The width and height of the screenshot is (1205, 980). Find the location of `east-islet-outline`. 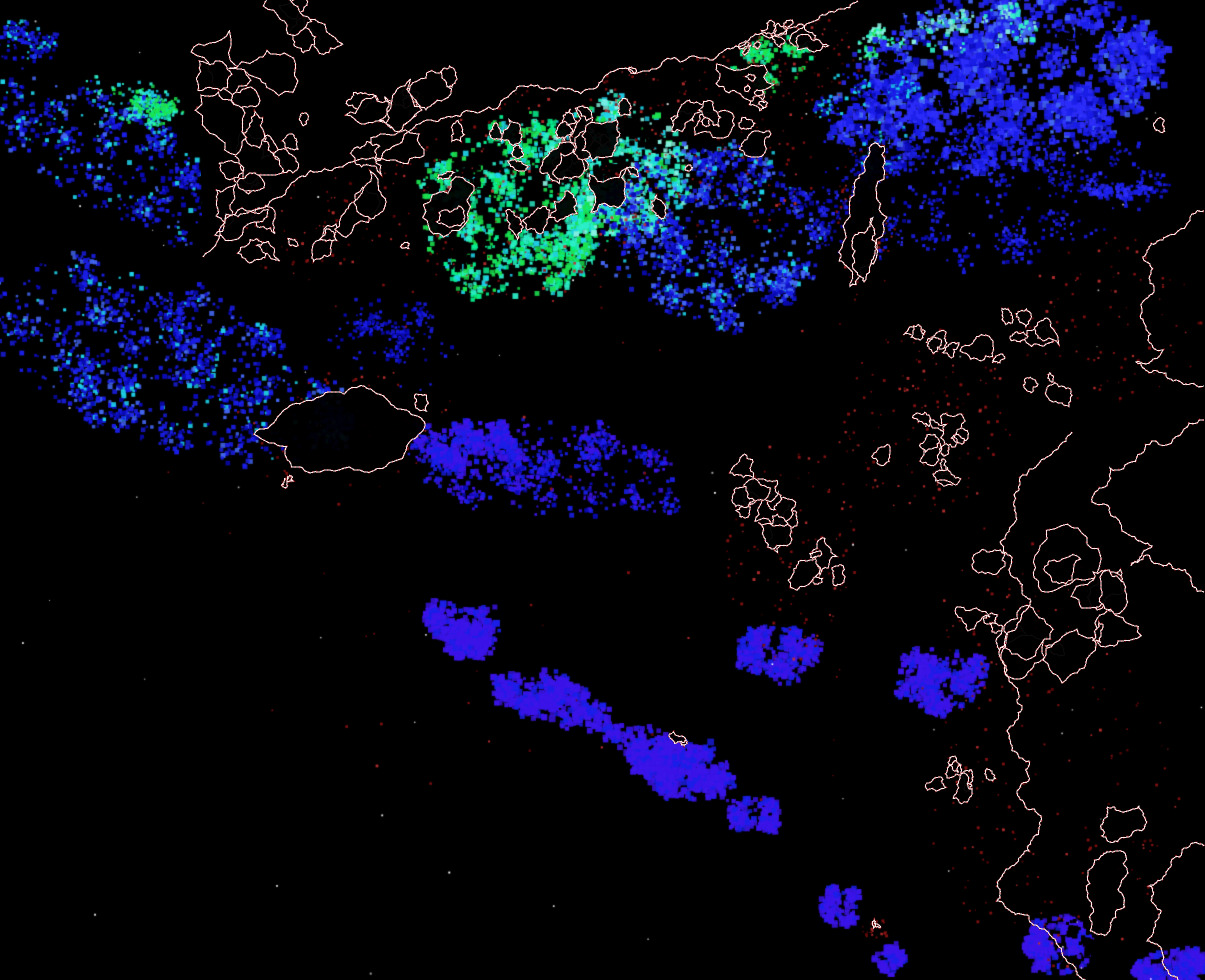

east-islet-outline is located at coordinates (1159, 125).